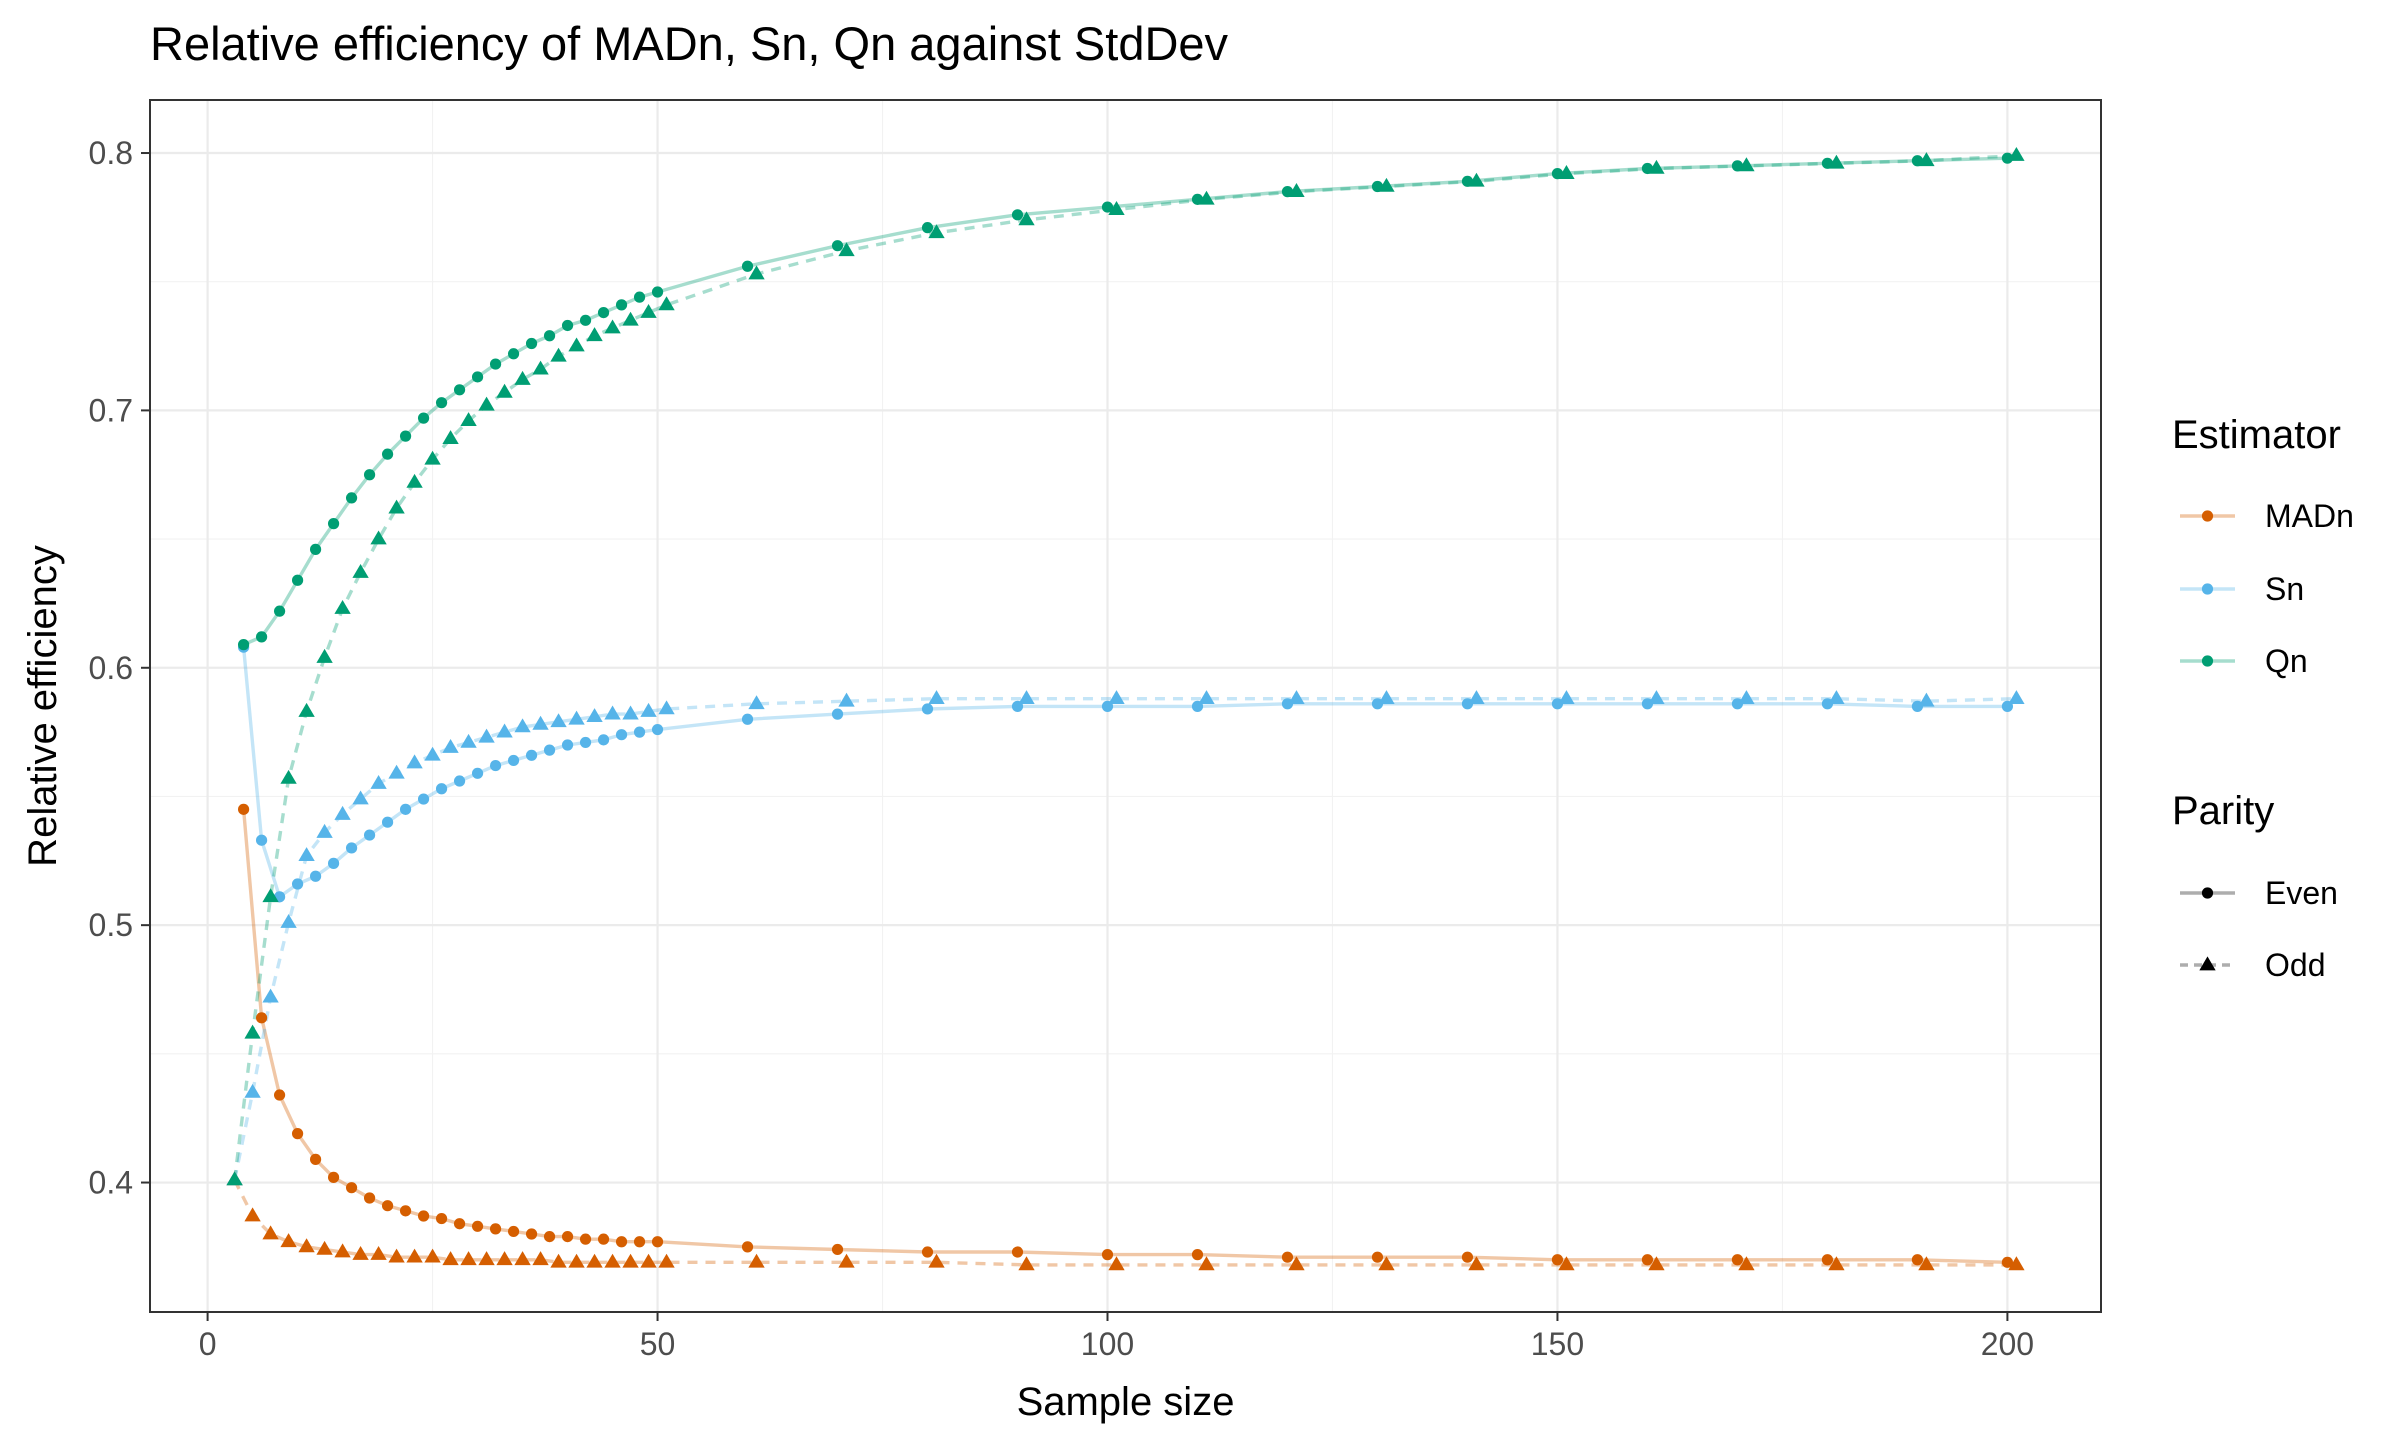  What do you see at coordinates (43, 706) in the screenshot?
I see `y-axis-title: Relative efficiency` at bounding box center [43, 706].